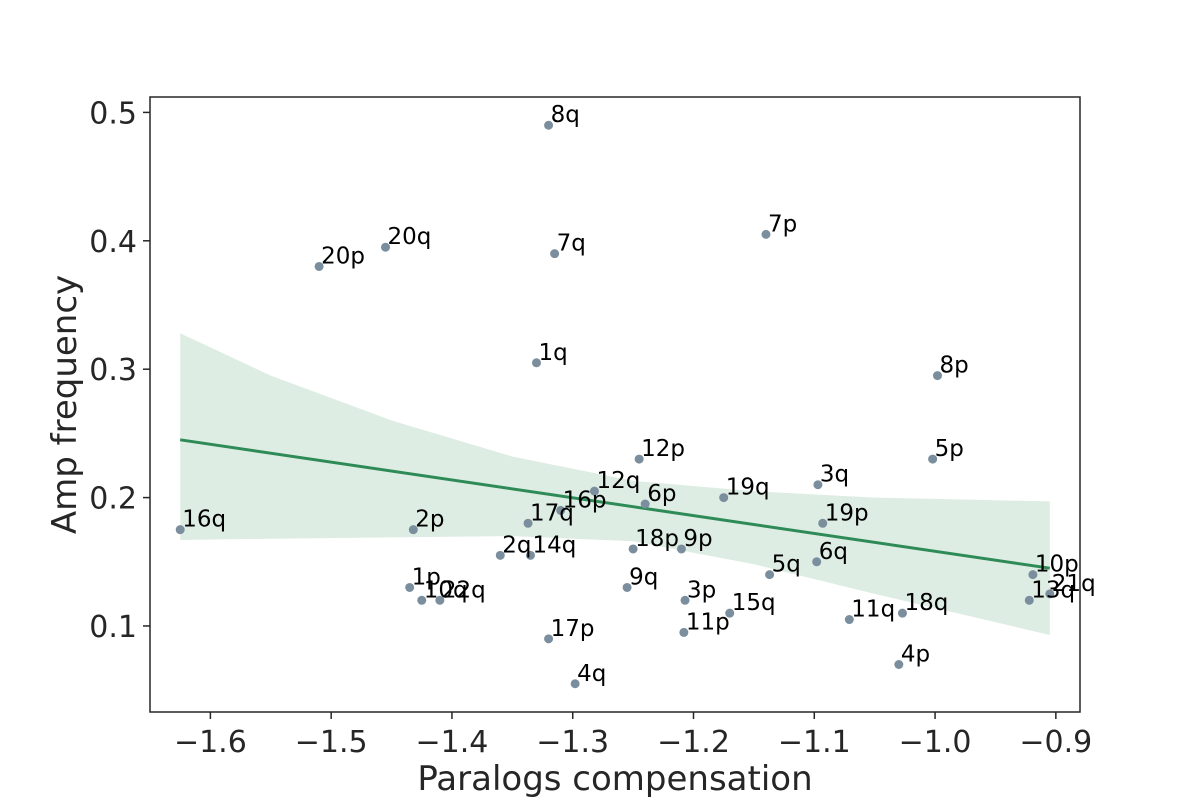 The width and height of the screenshot is (1200, 800). What do you see at coordinates (452, 742) in the screenshot?
I see `x-tick-label: −1.4` at bounding box center [452, 742].